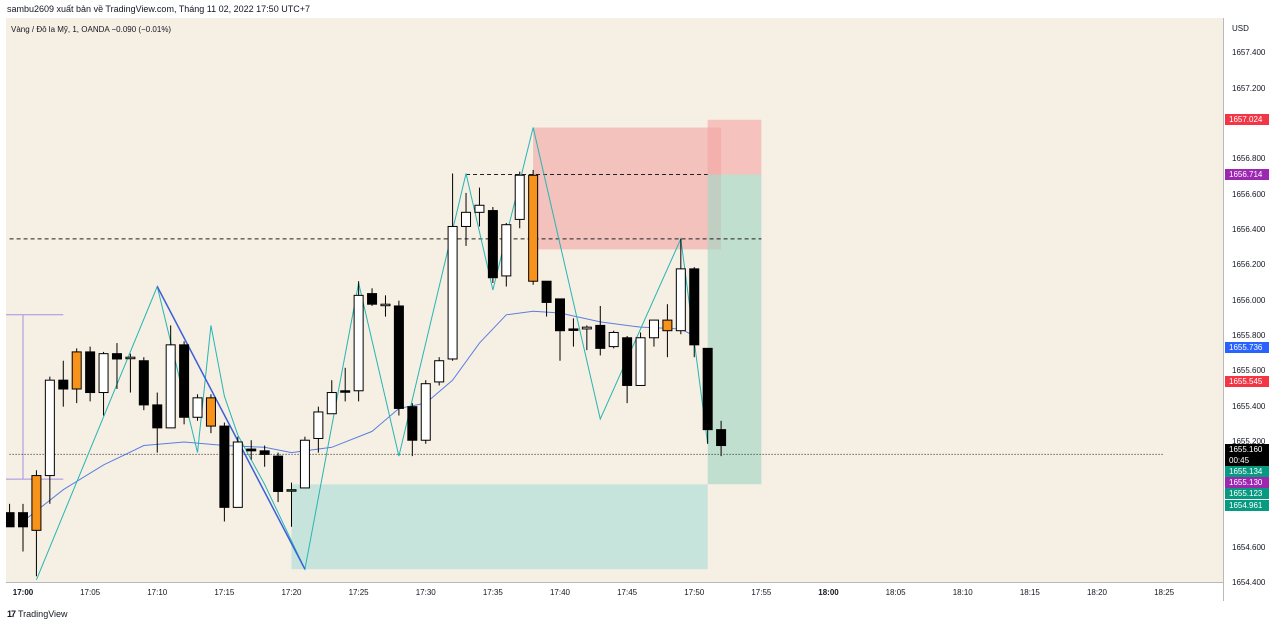 The width and height of the screenshot is (1280, 627). I want to click on time-tick: 18:10, so click(962, 592).